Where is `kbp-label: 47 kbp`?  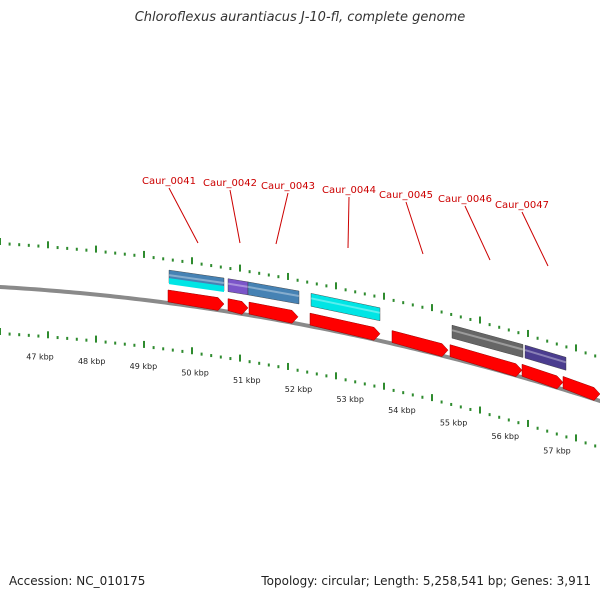
kbp-label: 47 kbp is located at coordinates (40, 357).